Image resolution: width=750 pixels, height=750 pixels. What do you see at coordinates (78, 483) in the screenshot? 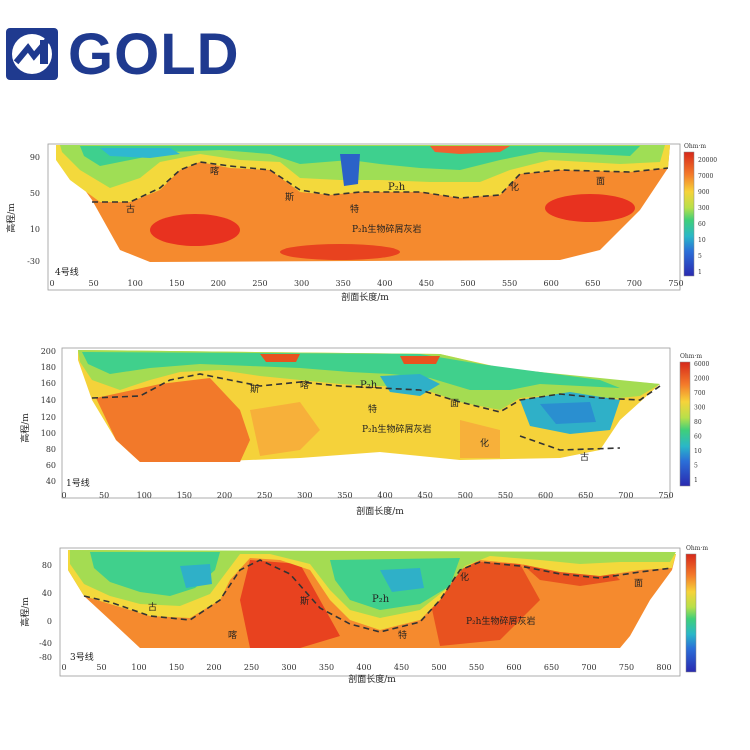
I see `line-label: 1号线` at bounding box center [78, 483].